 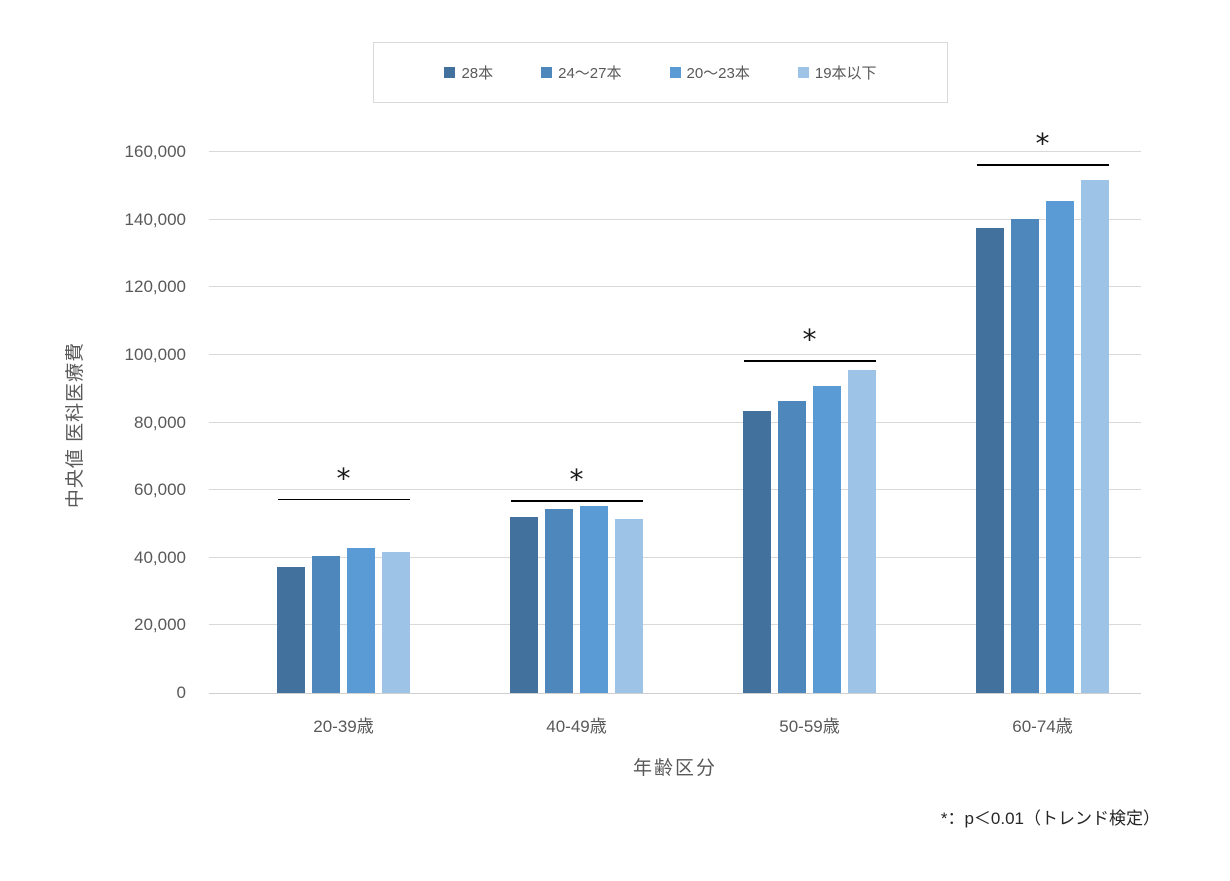 I want to click on legend-label: 19本以下, so click(x=845, y=73).